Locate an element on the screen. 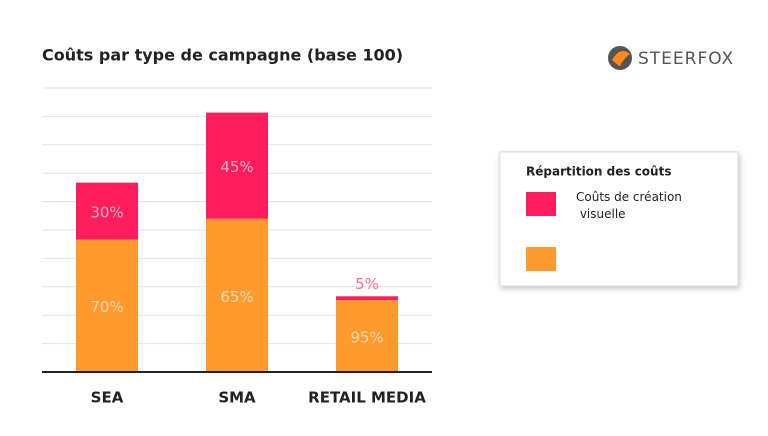 The image size is (768, 436). chart-title: Coûts par type de campagne (base 100) is located at coordinates (222, 55).